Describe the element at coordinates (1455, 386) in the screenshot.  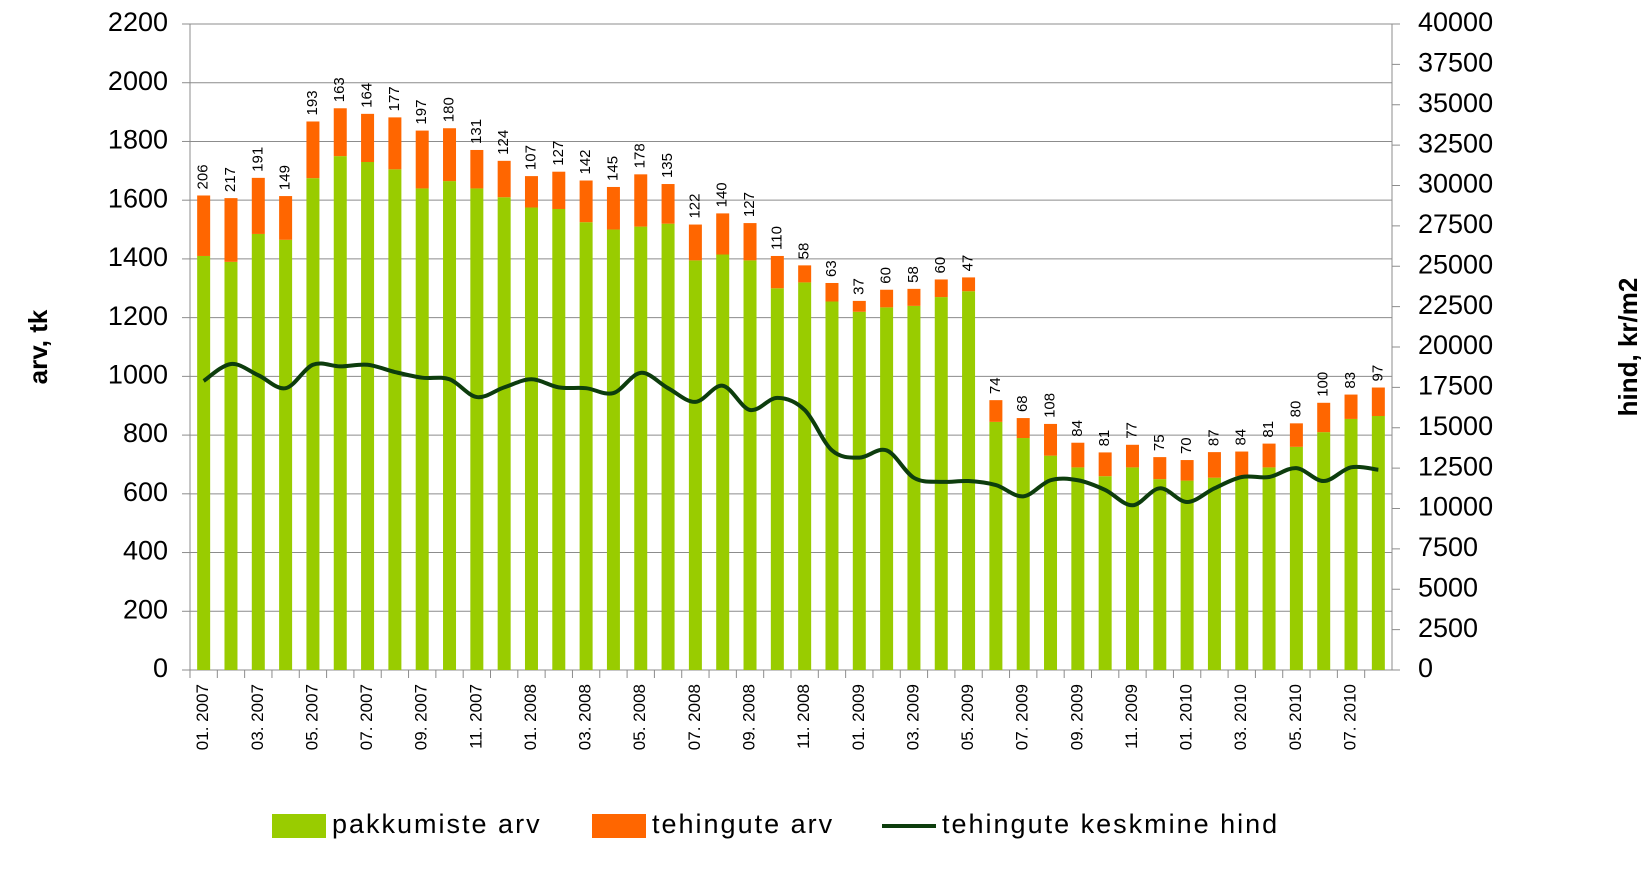
I see `y2-tick-label: 17500` at that location.